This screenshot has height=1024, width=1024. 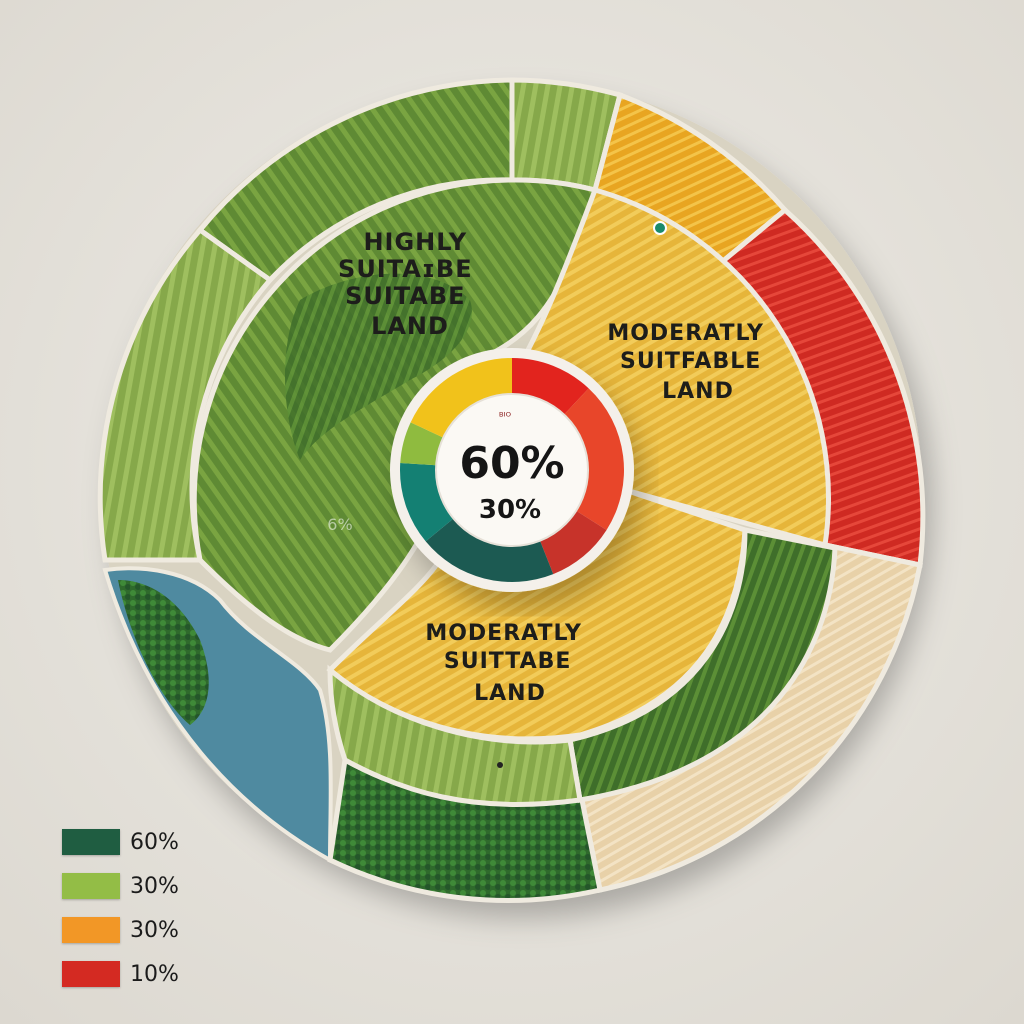 What do you see at coordinates (154, 842) in the screenshot?
I see `legend-label: 60%` at bounding box center [154, 842].